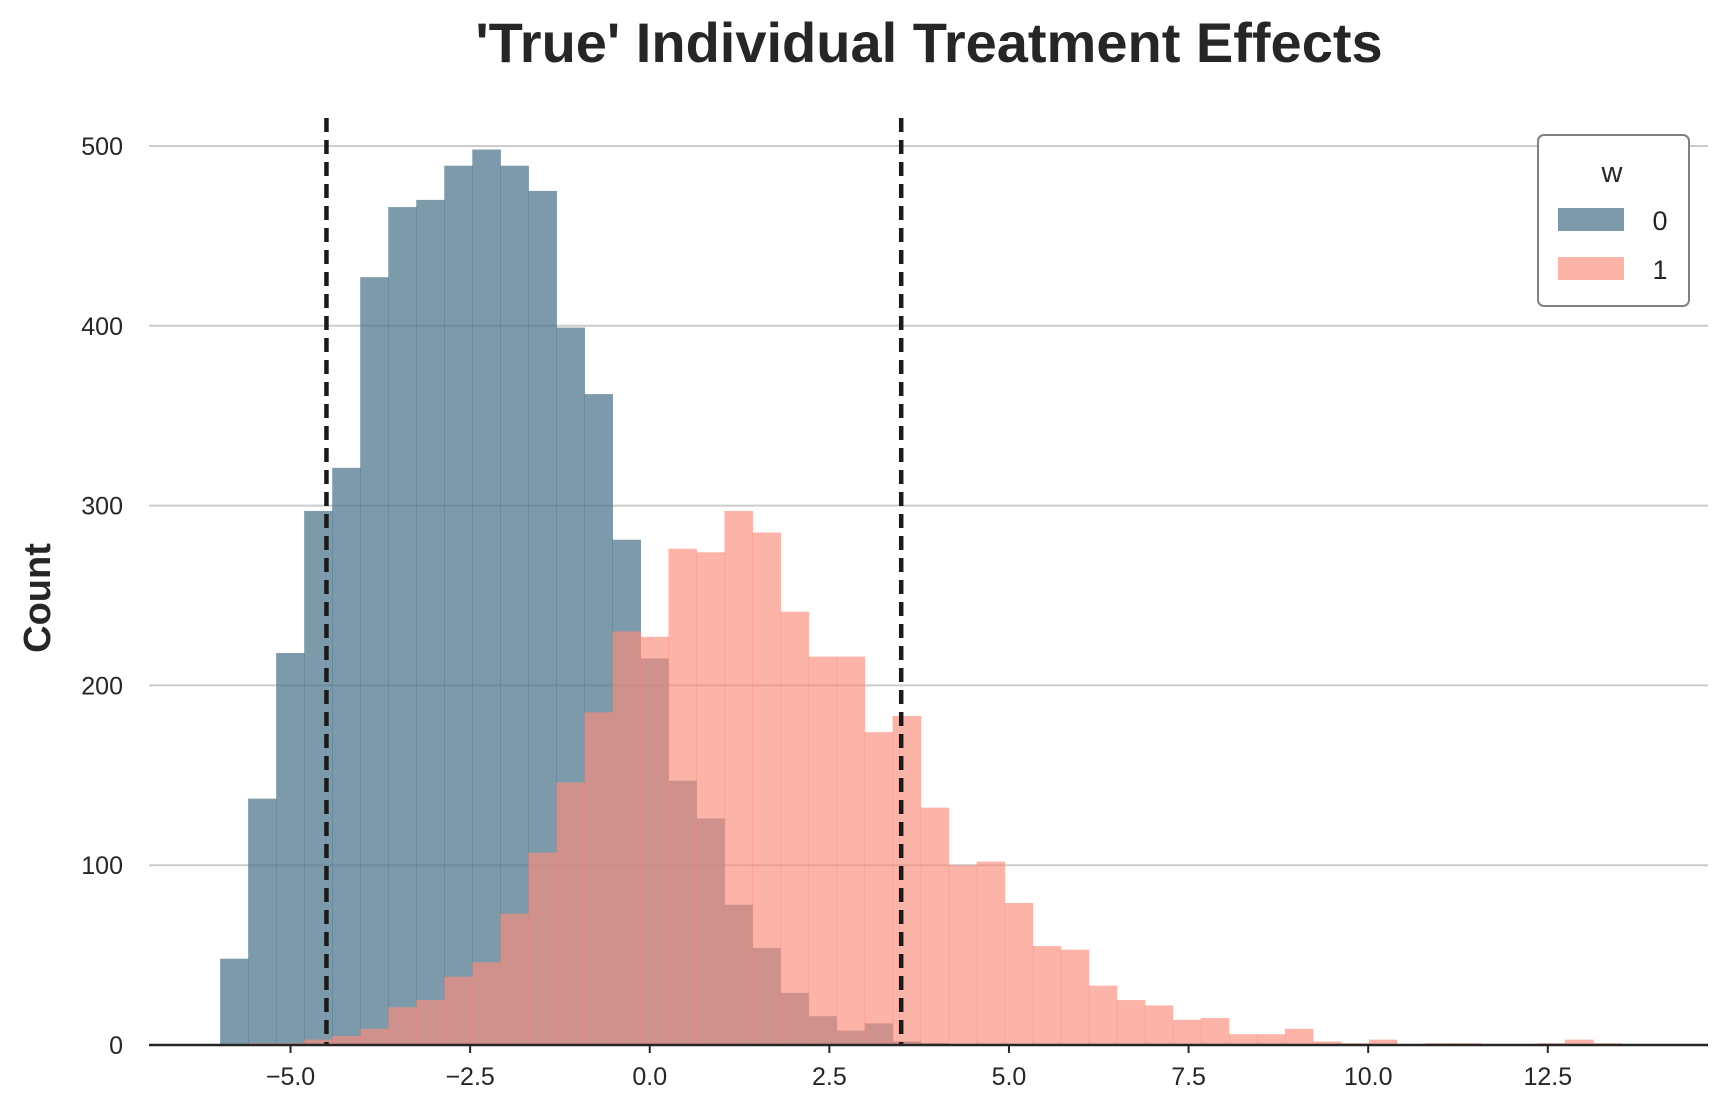 The height and width of the screenshot is (1117, 1718). I want to click on y-tick-label: 0, so click(116, 1046).